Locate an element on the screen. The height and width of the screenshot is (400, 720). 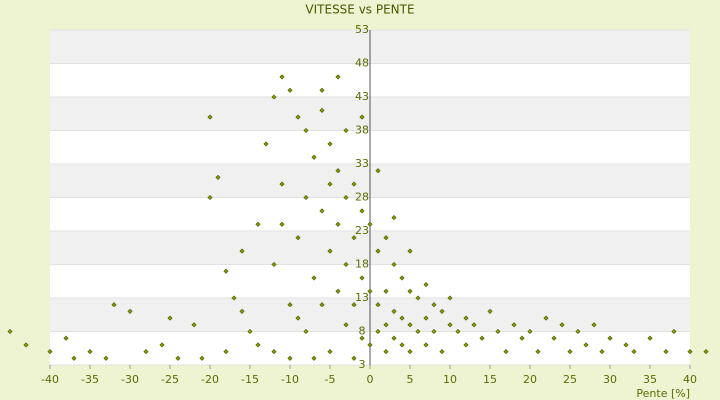
y-tick-label: 8 is located at coordinates (362, 331).